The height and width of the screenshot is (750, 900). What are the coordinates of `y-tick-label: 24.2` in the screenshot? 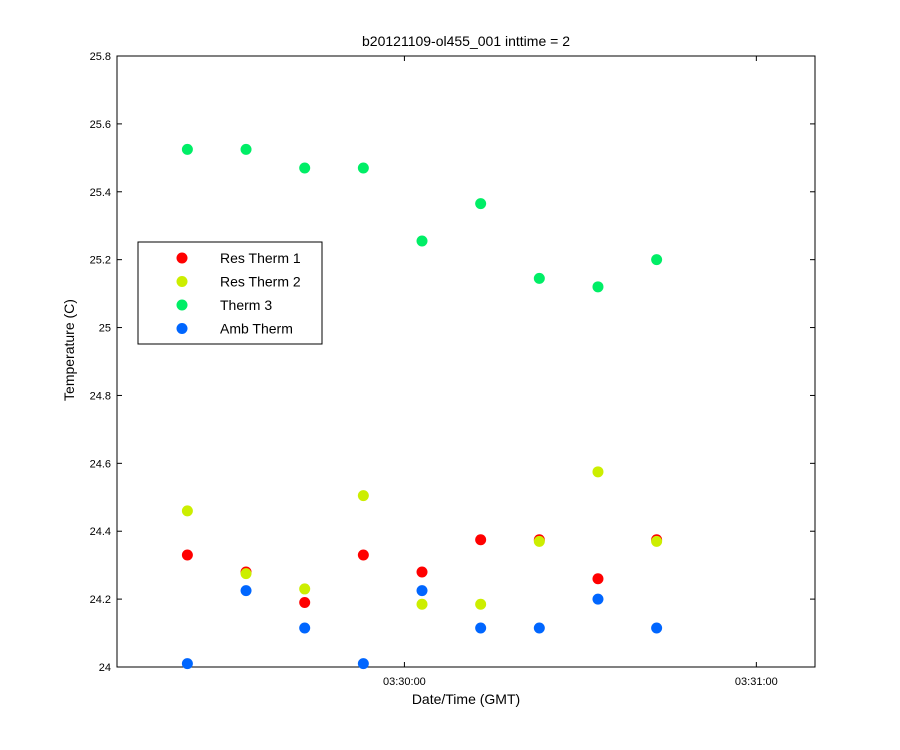 It's located at (100, 600).